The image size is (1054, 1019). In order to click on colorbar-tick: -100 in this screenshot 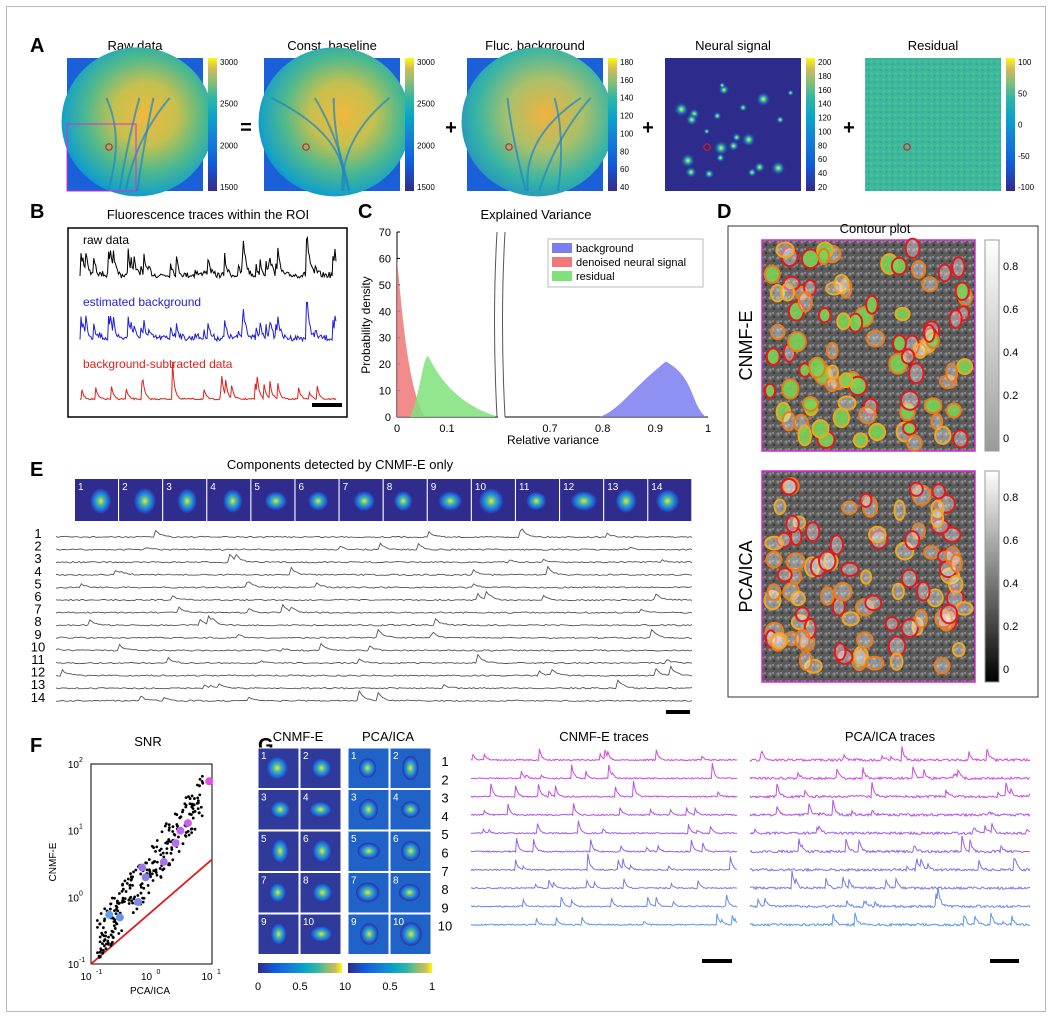, I will do `click(1026, 187)`.